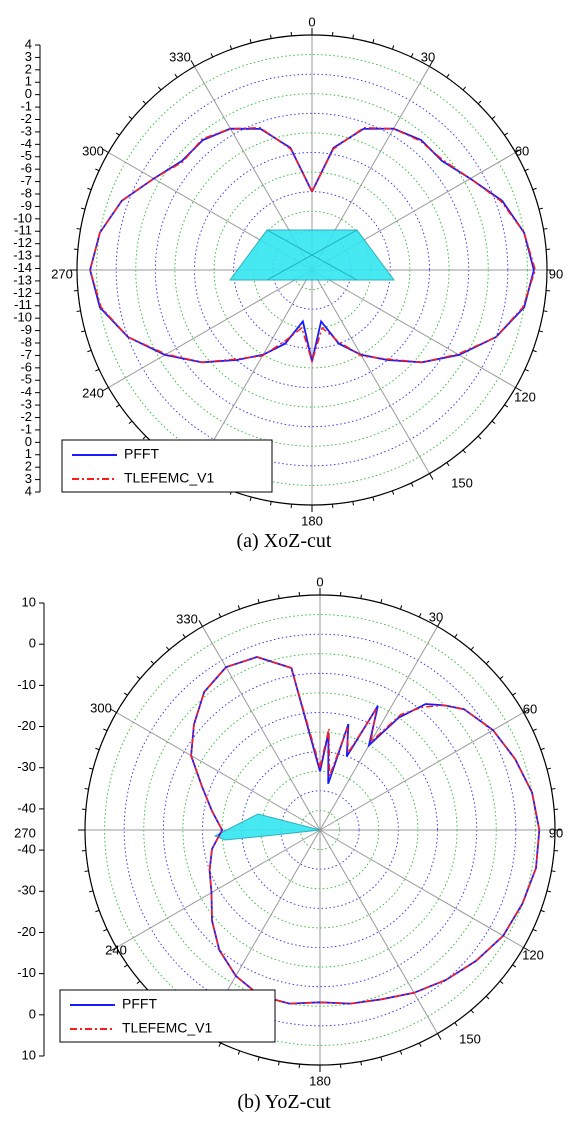 The height and width of the screenshot is (1126, 568). Describe the element at coordinates (320, 1080) in the screenshot. I see `angle-label: 180` at that location.